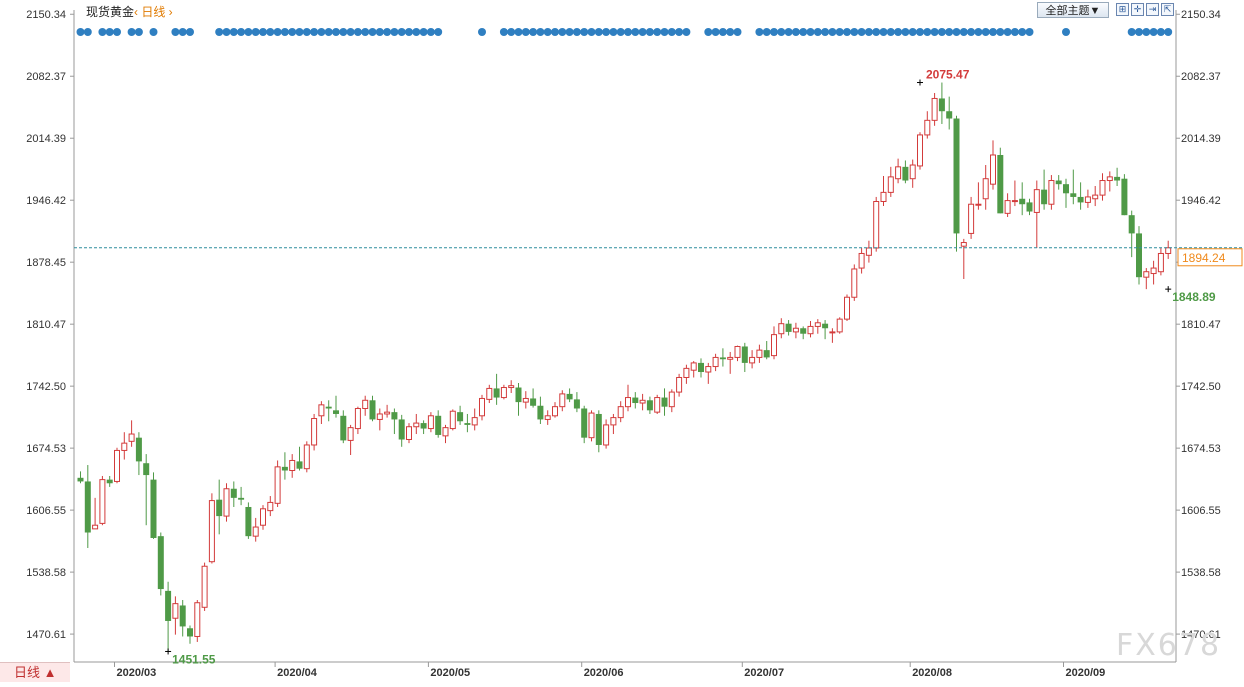 This screenshot has height=687, width=1244. Describe the element at coordinates (1073, 10) in the screenshot. I see `theme-dropdown-button: 全部主题▼` at that location.